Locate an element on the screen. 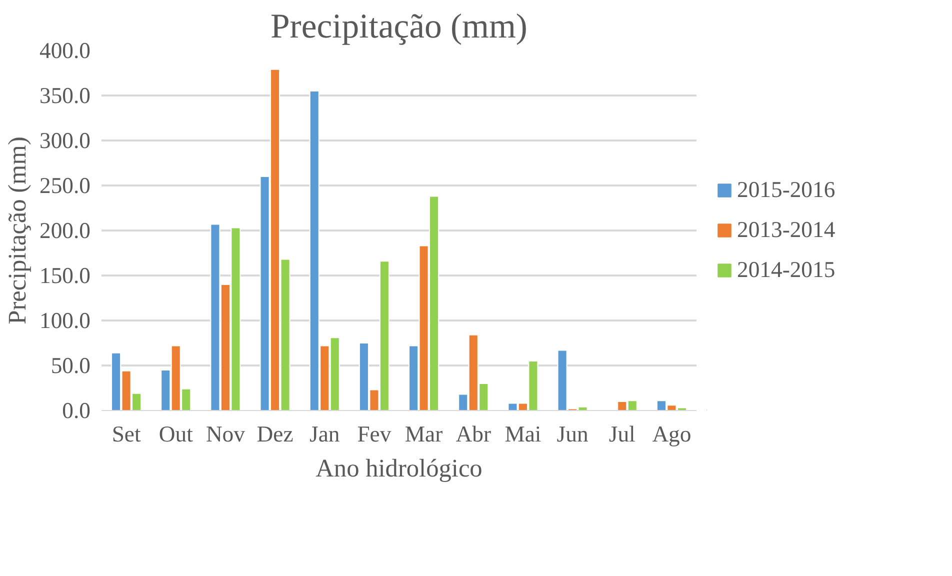 This screenshot has height=576, width=952. legend-label: 2014-2015 is located at coordinates (786, 270).